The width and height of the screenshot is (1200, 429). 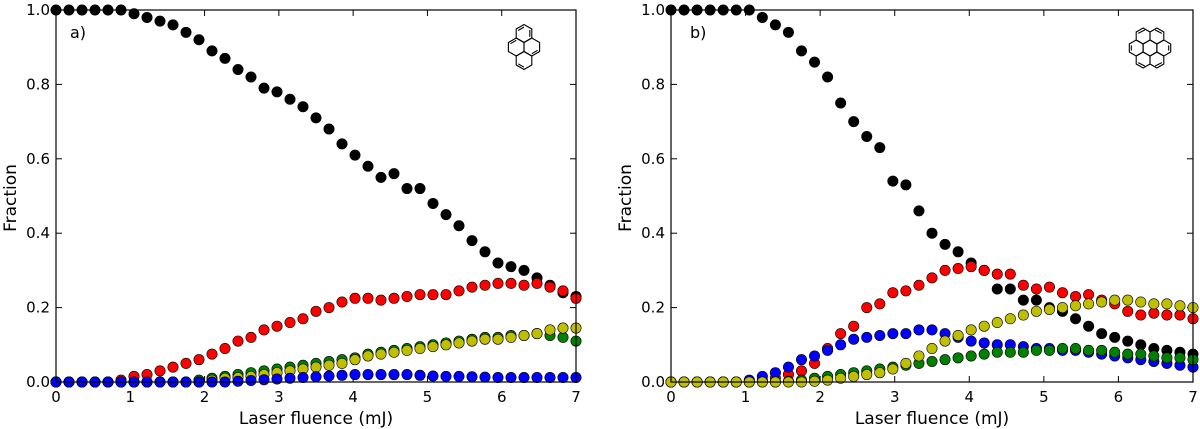 I want to click on xtick-label-a-3: 3, so click(x=279, y=397).